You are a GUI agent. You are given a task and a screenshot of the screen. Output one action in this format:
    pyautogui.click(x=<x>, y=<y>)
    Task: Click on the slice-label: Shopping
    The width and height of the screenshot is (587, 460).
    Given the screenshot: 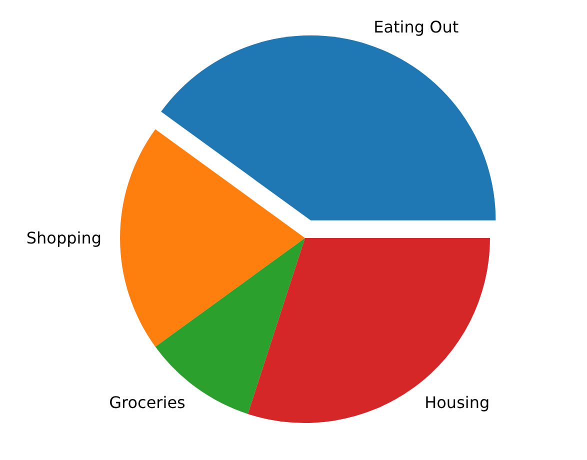 What is the action you would take?
    pyautogui.click(x=64, y=238)
    